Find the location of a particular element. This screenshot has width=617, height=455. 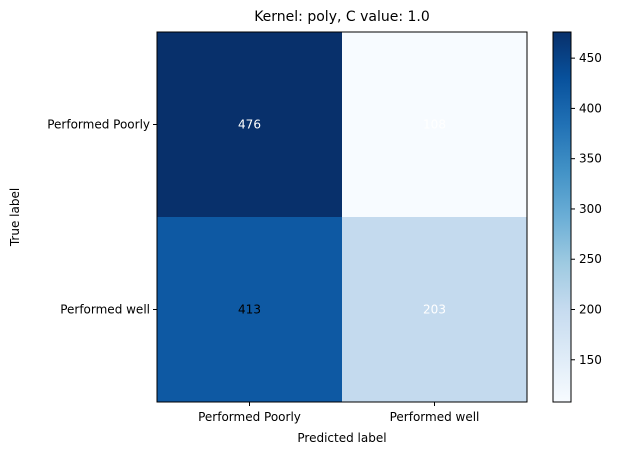

cell-value-label: 476 is located at coordinates (249, 125).